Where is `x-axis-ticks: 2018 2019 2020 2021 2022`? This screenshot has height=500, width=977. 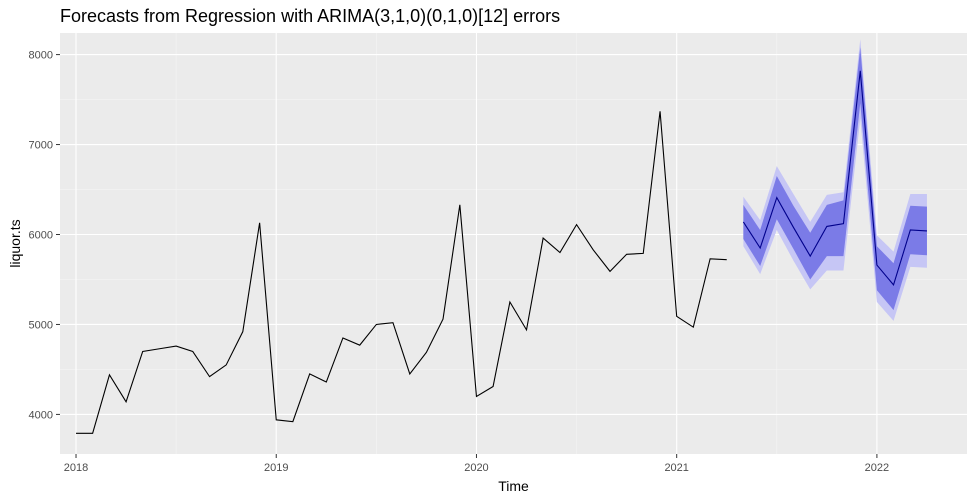
x-axis-ticks: 2018 2019 2020 2021 2022 is located at coordinates (476, 464).